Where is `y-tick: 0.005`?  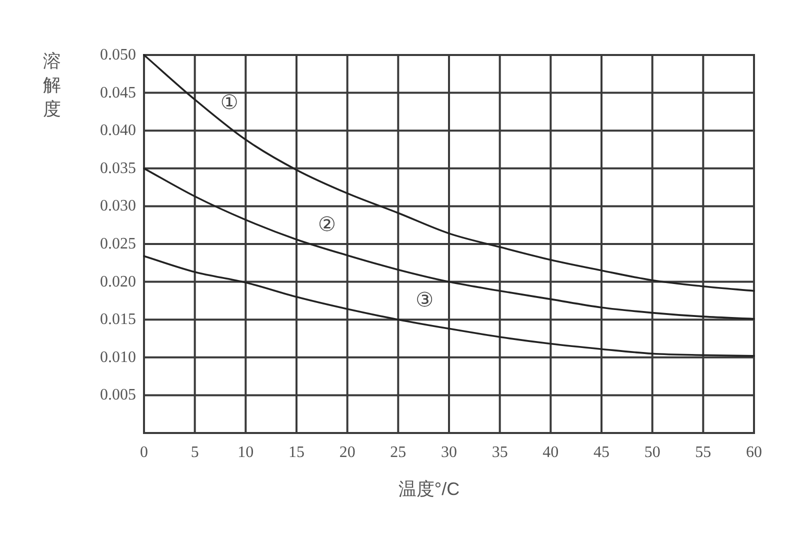 y-tick: 0.005 is located at coordinates (118, 395).